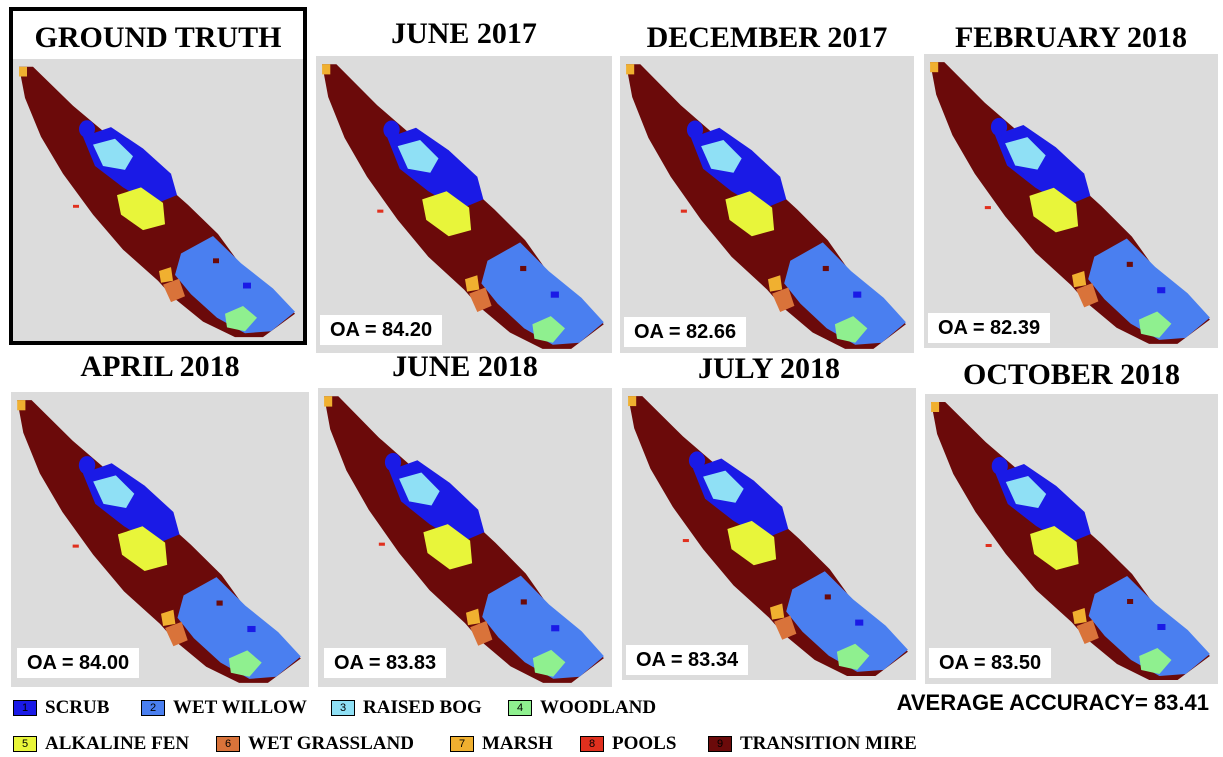 The height and width of the screenshot is (757, 1223). What do you see at coordinates (25, 744) in the screenshot?
I see `legend-swatch: 5` at bounding box center [25, 744].